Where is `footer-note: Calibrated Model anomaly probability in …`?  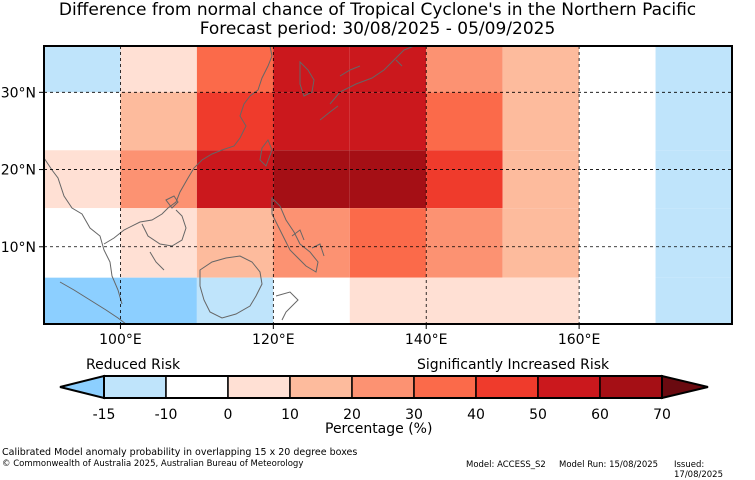 footer-note: Calibrated Model anomaly probability in … is located at coordinates (180, 452).